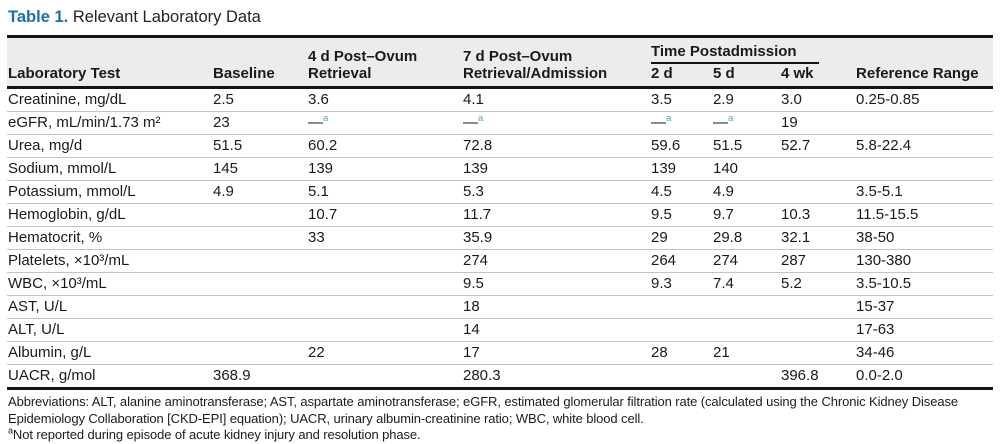 The height and width of the screenshot is (444, 1000). I want to click on cell-ref: 3.5-5.1, so click(924, 192).